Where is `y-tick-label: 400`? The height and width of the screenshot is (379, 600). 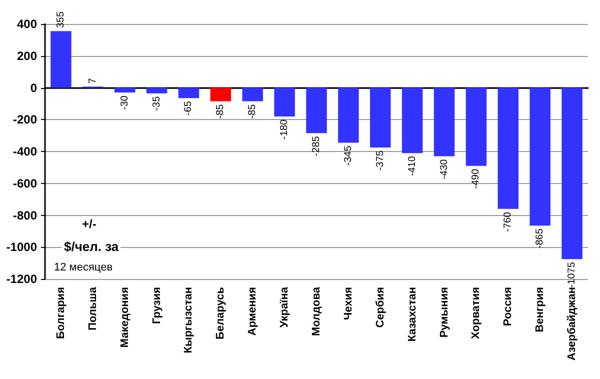 y-tick-label: 400 is located at coordinates (27, 24).